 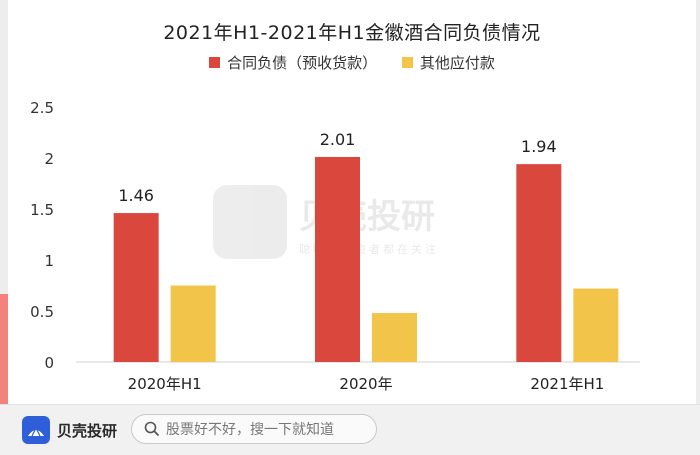 I want to click on x-tick-label: 2020年H1, so click(x=165, y=384).